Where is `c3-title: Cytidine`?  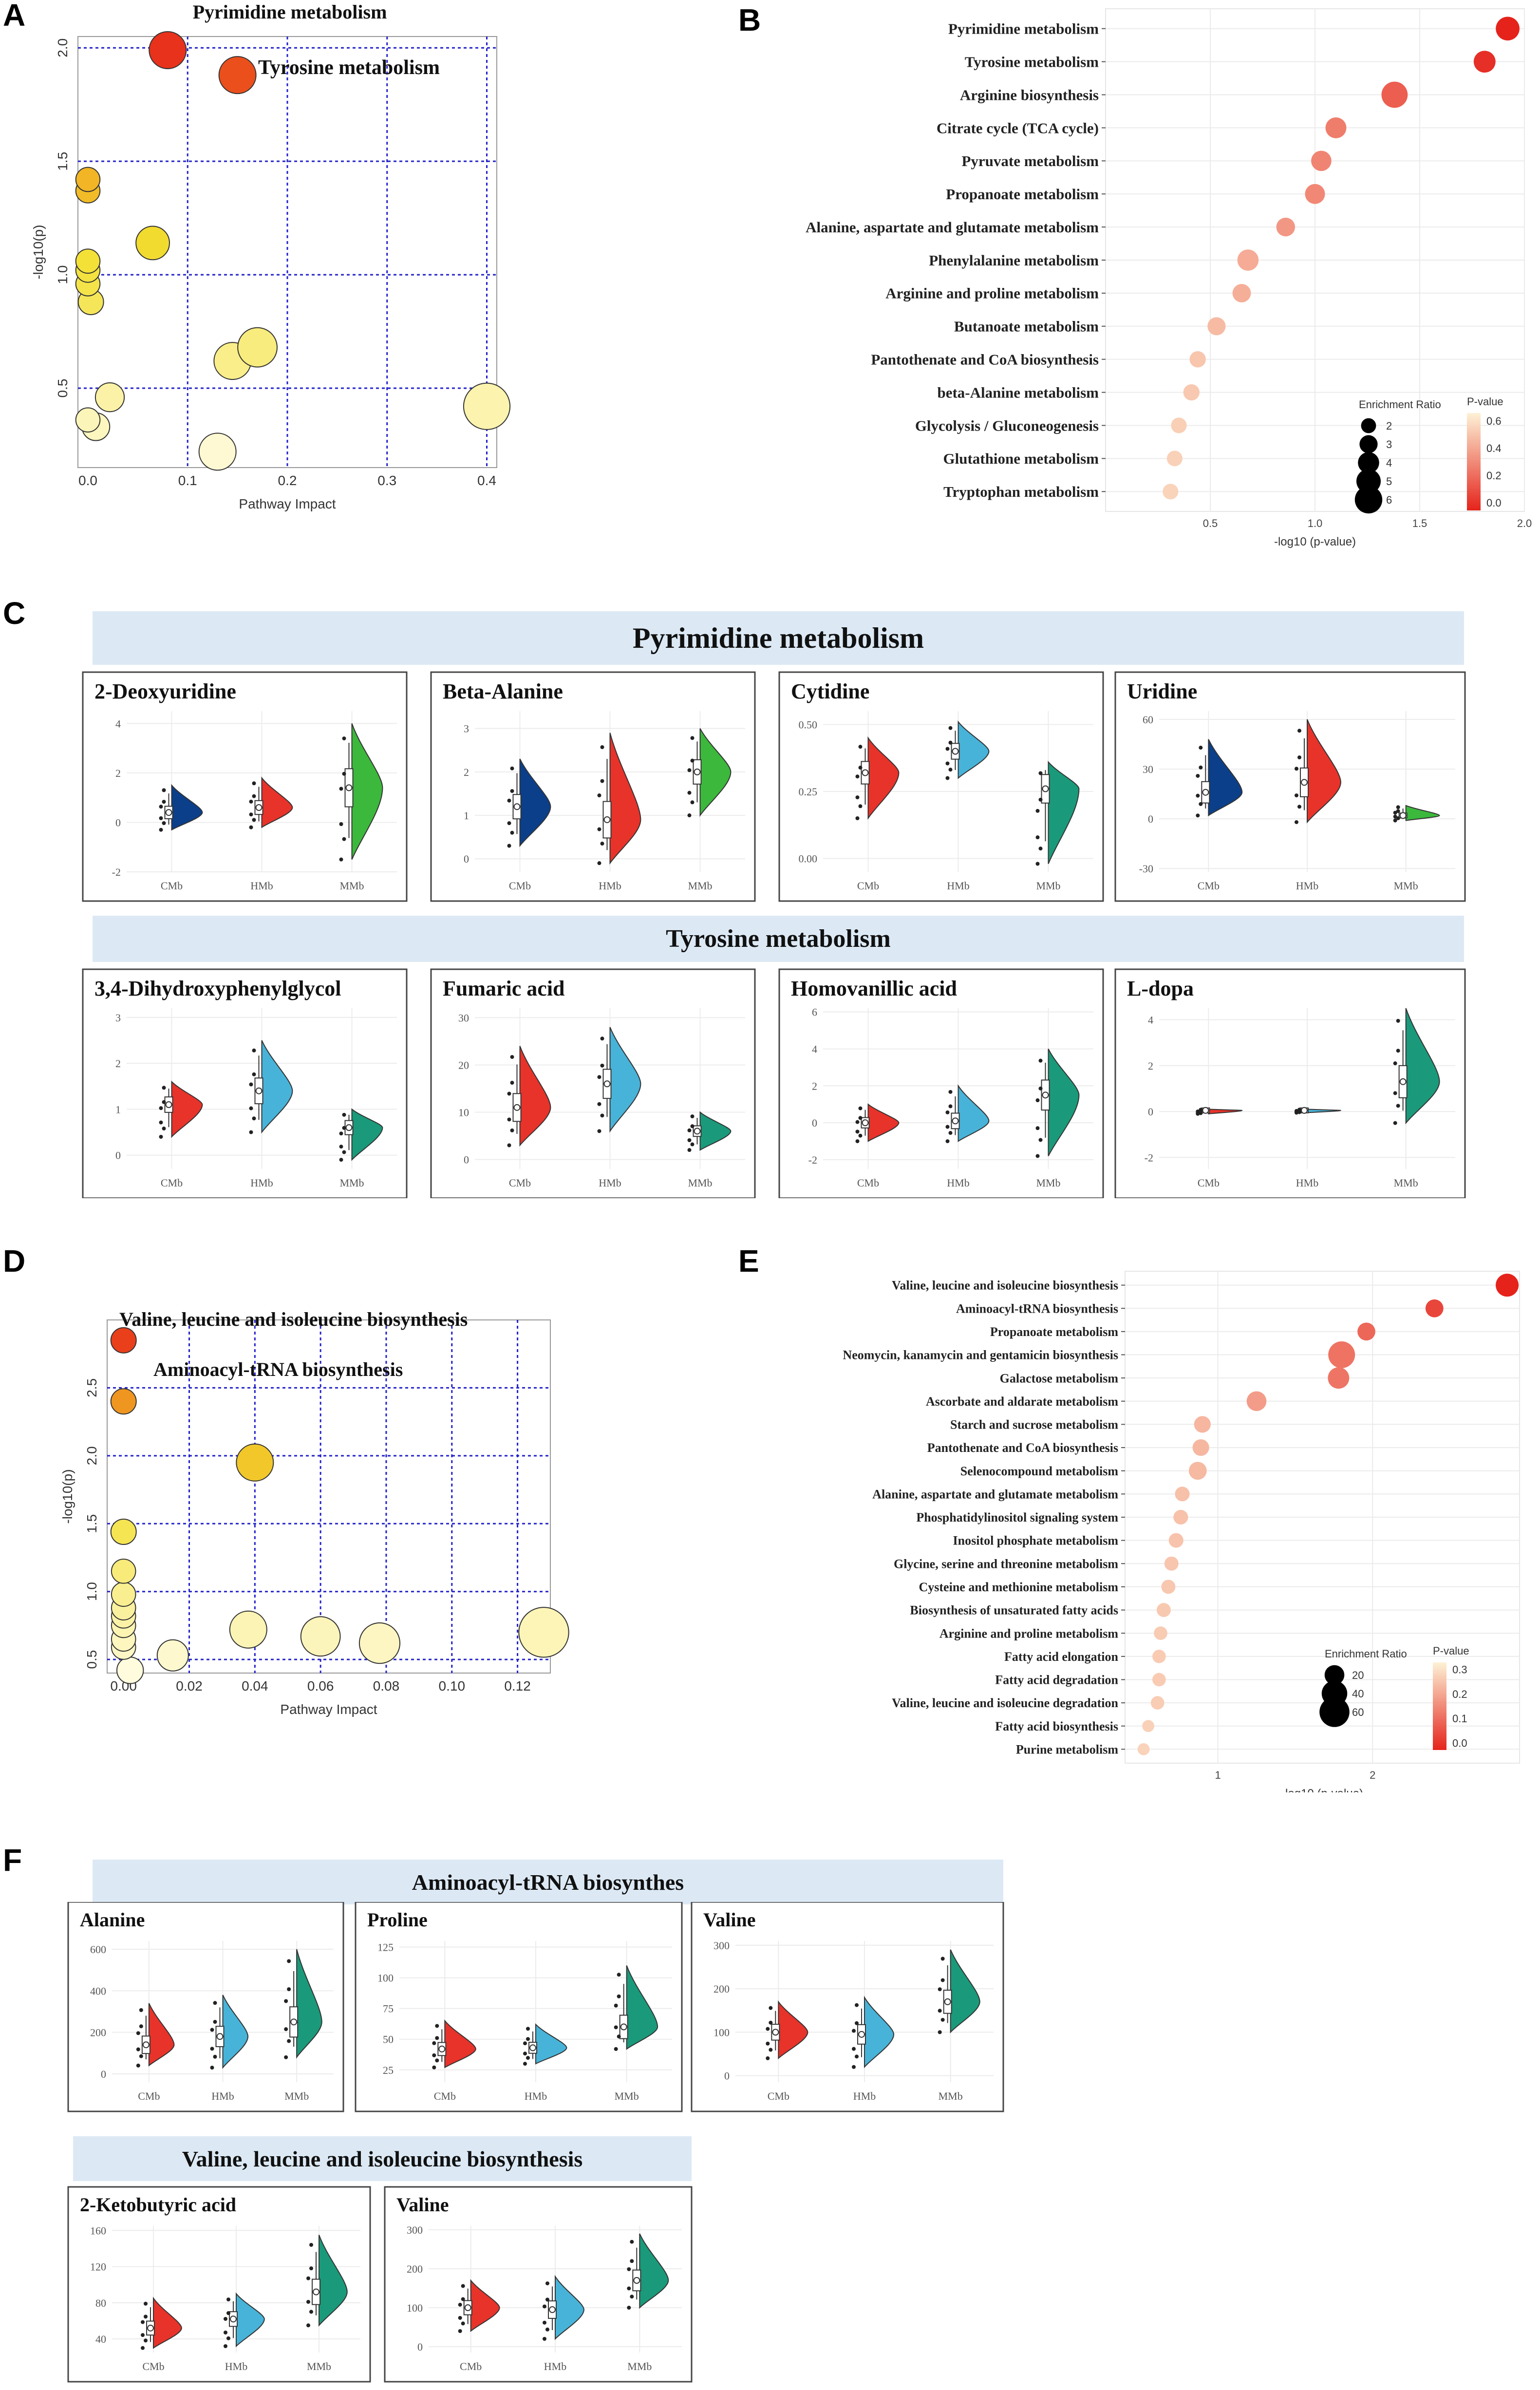 c3-title: Cytidine is located at coordinates (830, 691).